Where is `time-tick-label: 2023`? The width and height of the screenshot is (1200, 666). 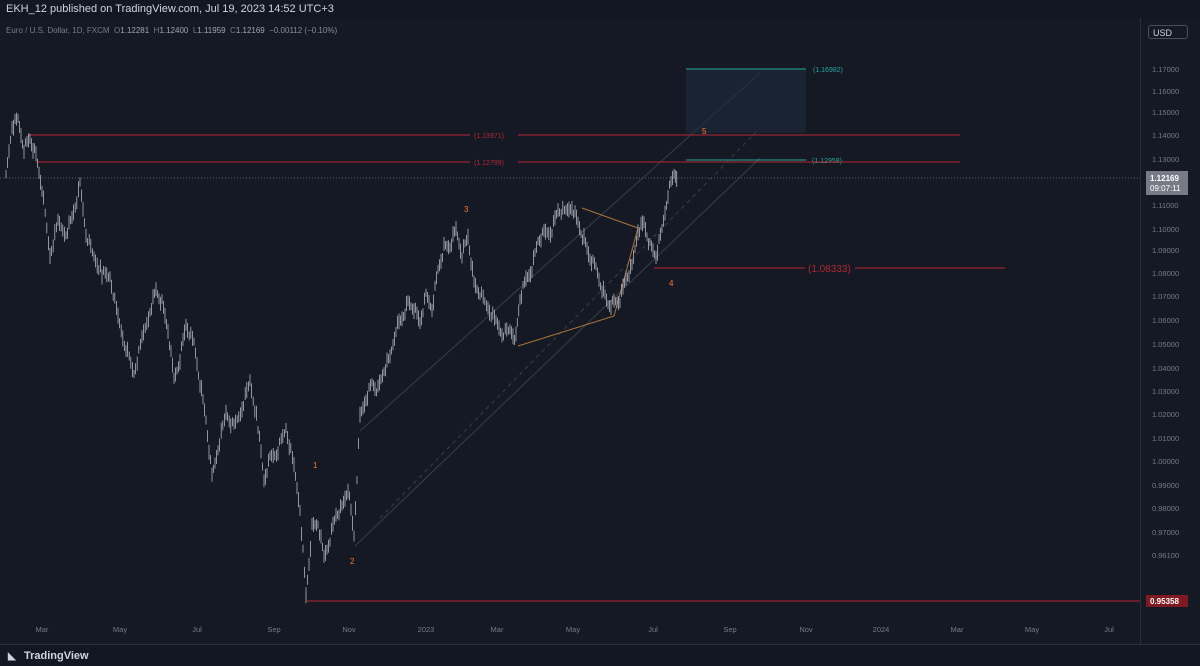
time-tick-label: 2023 is located at coordinates (426, 629).